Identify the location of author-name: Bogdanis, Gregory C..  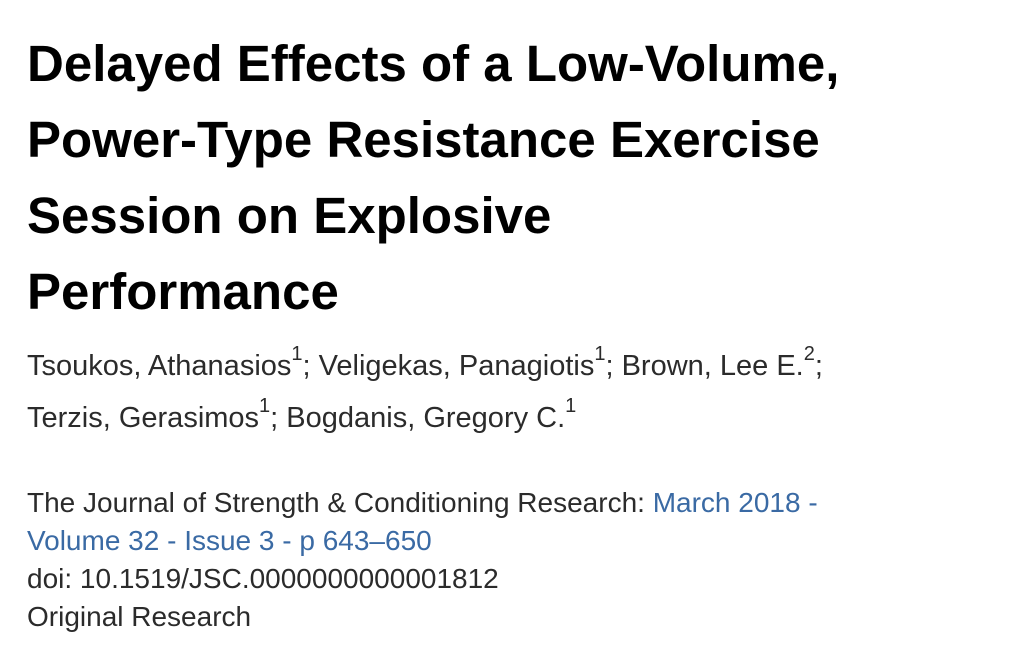
(426, 418).